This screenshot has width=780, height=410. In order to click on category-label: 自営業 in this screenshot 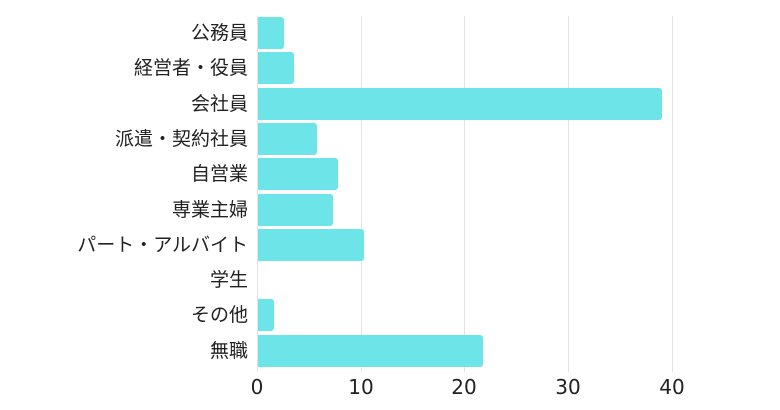, I will do `click(219, 174)`.